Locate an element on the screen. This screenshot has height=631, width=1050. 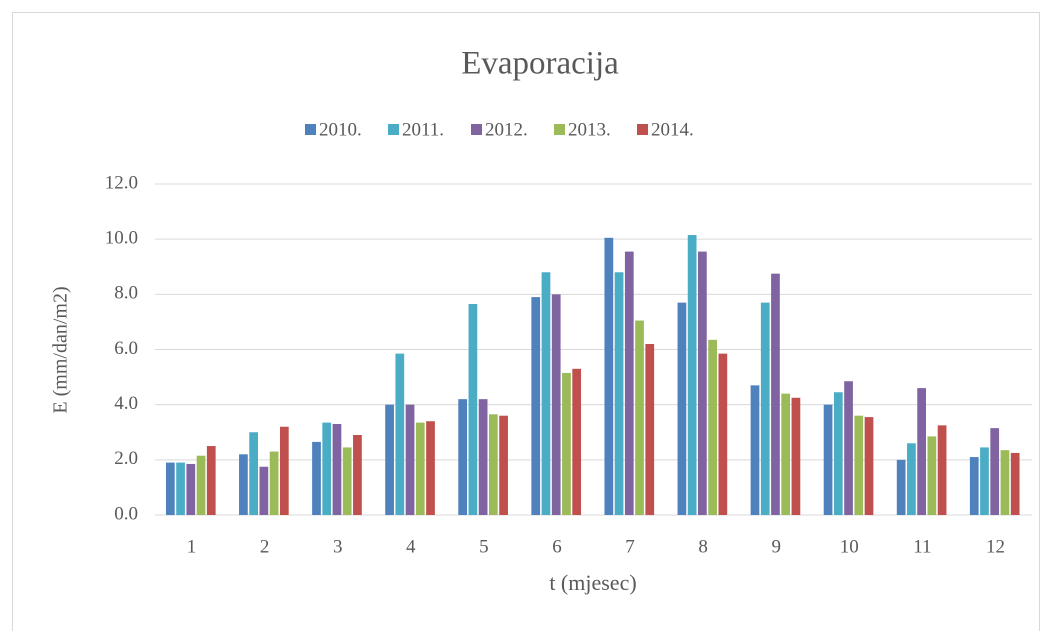
y-tick-label: 4.0 is located at coordinates (126, 403).